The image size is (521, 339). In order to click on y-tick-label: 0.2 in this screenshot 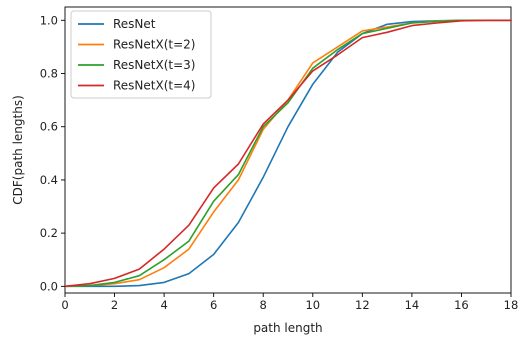, I will do `click(49, 233)`.